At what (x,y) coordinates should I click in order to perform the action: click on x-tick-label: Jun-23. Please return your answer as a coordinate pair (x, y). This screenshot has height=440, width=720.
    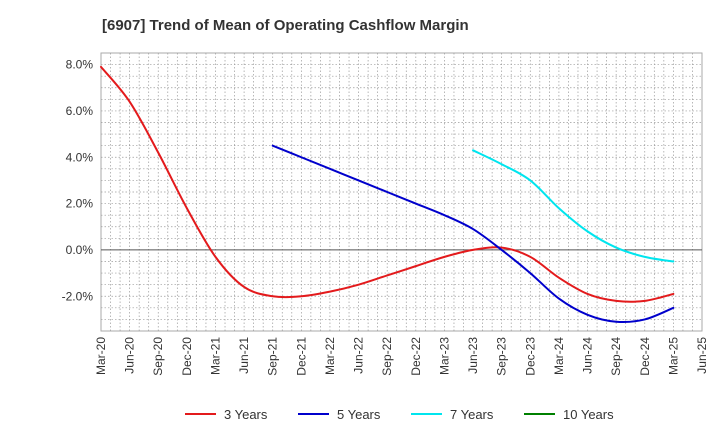
    Looking at the image, I should click on (473, 355).